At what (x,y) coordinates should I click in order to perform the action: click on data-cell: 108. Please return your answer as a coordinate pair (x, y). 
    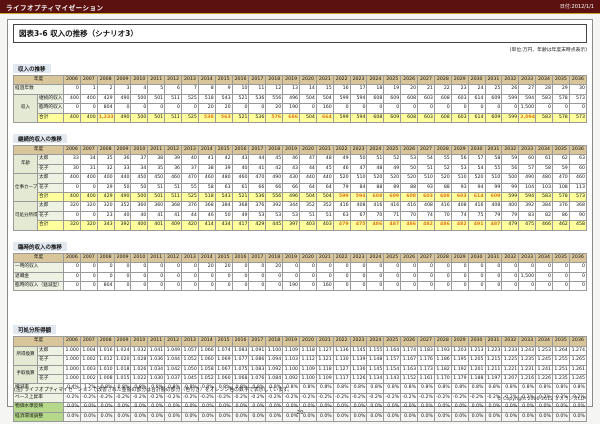
    Looking at the image, I should click on (560, 188).